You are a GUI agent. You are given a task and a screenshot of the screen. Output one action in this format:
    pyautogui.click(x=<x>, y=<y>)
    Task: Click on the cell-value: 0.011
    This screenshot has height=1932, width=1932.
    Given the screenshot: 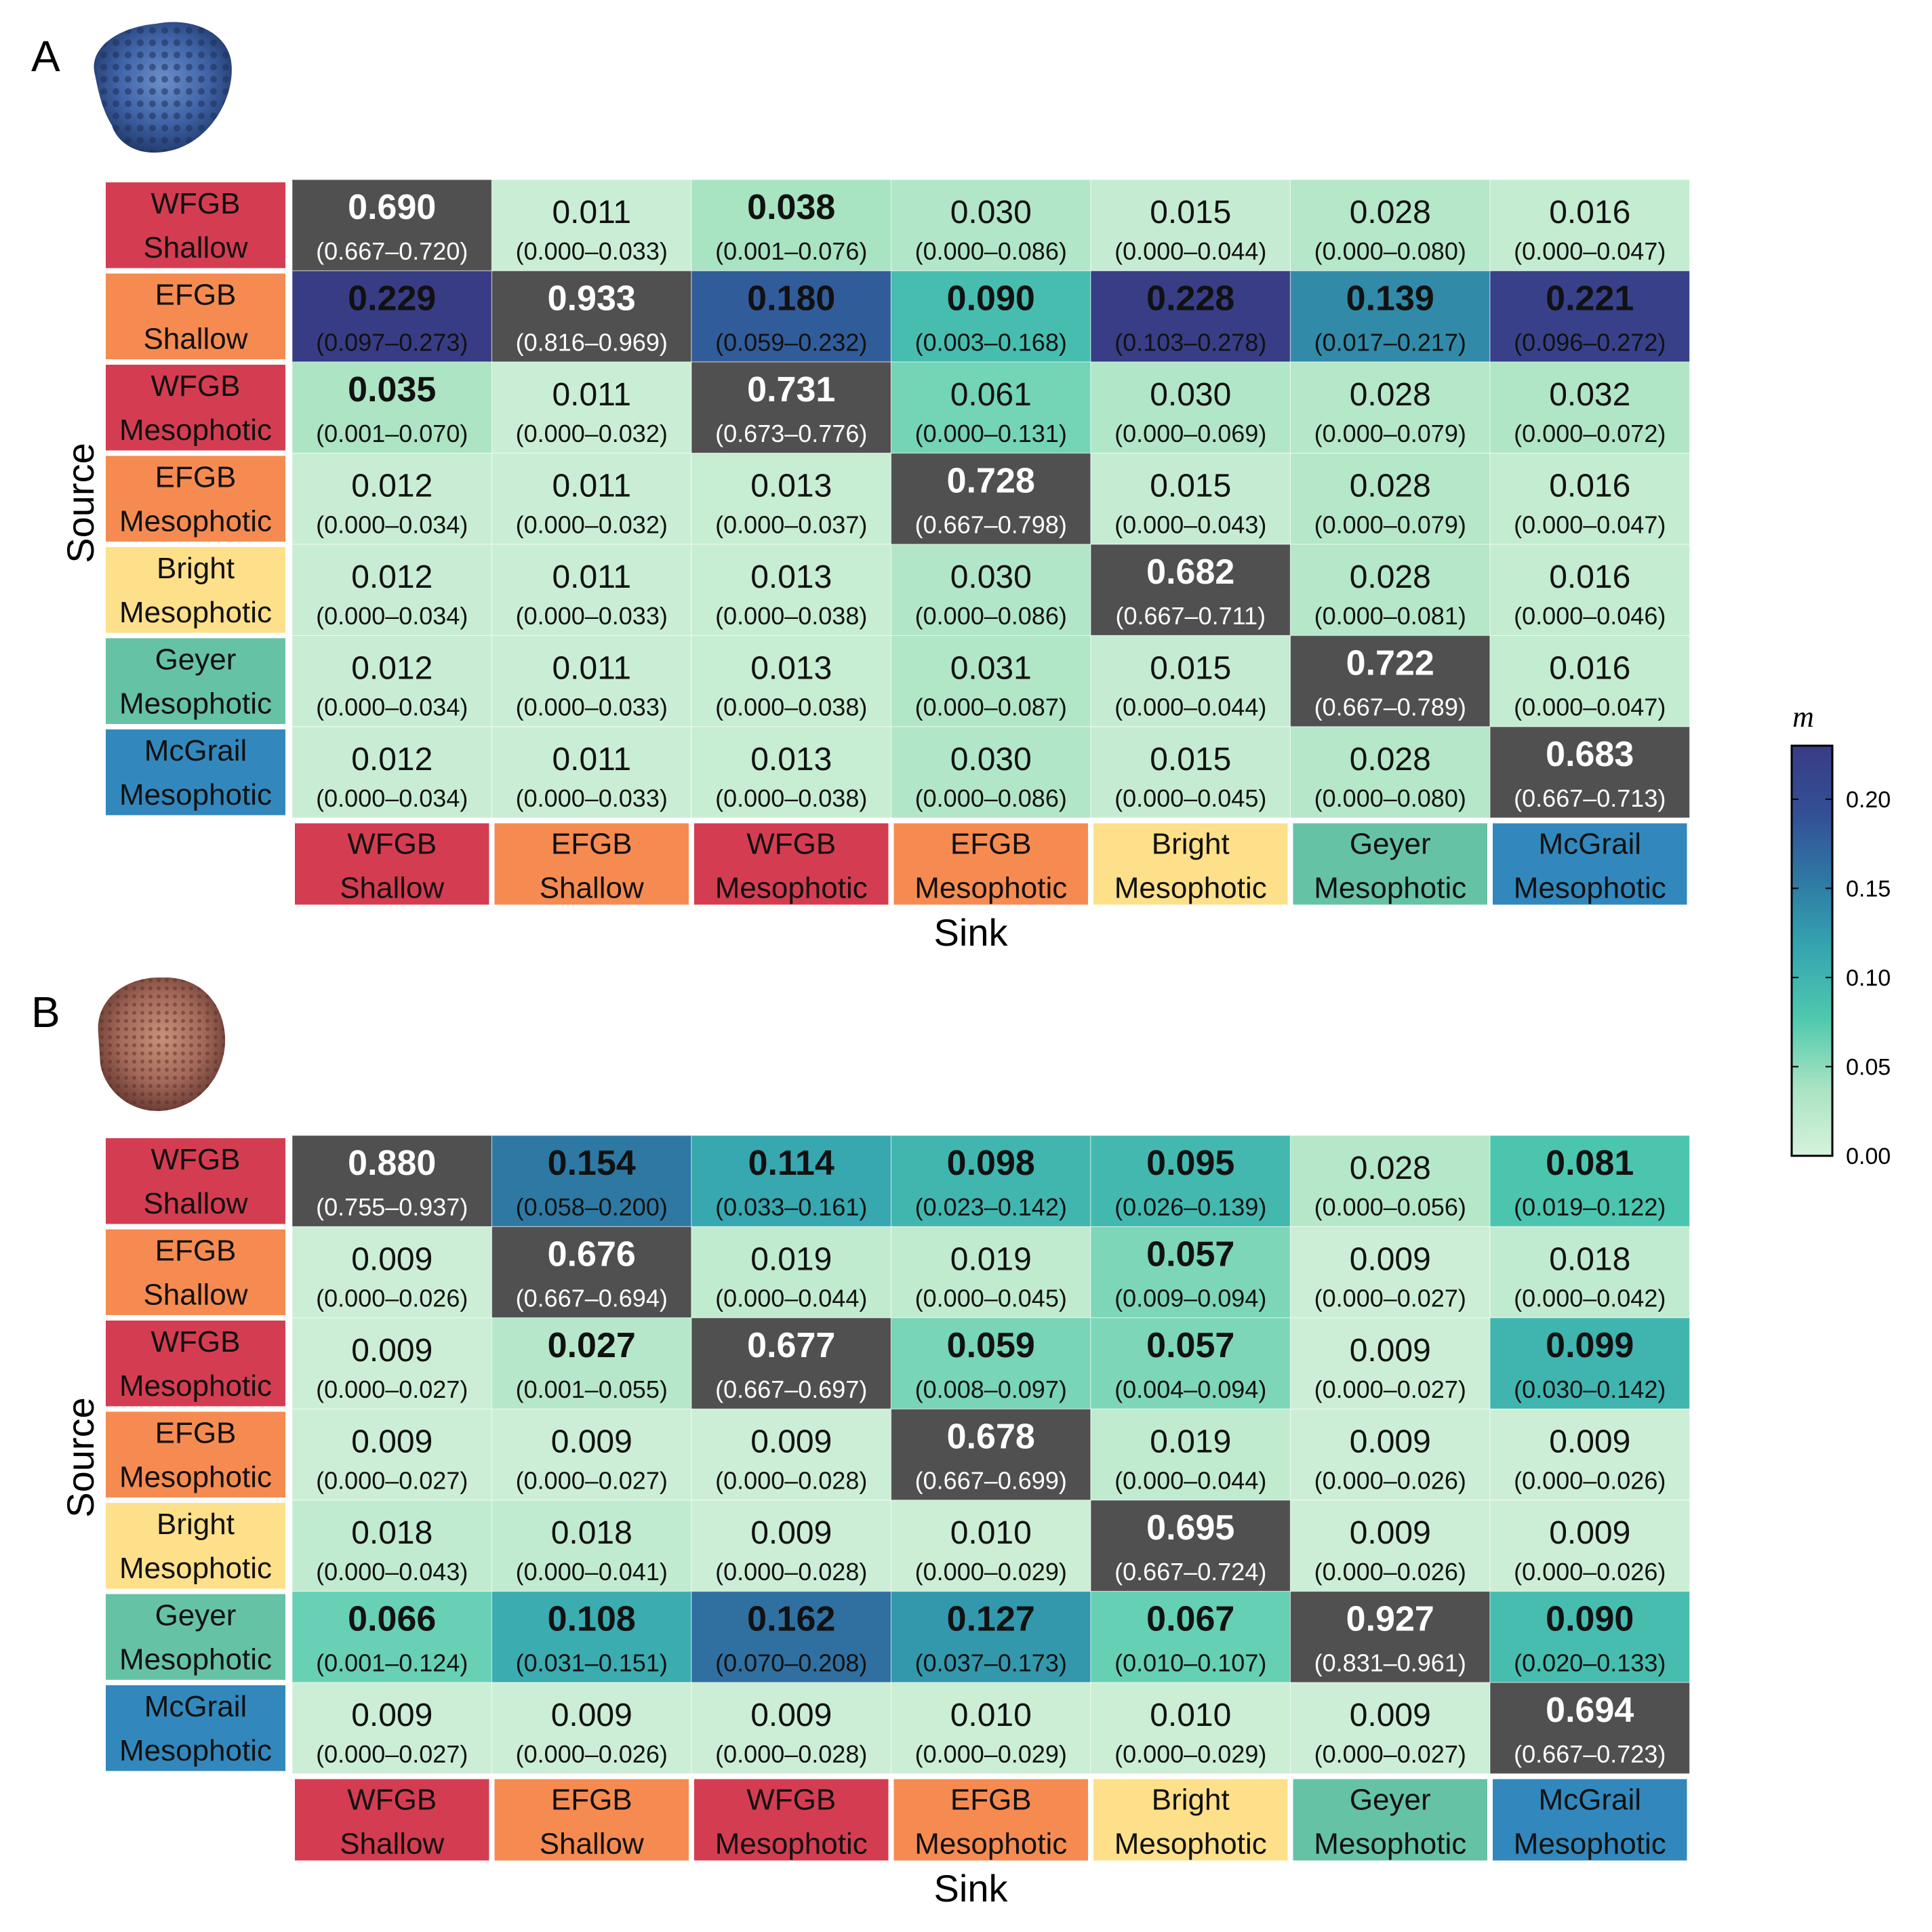 What is the action you would take?
    pyautogui.click(x=591, y=669)
    